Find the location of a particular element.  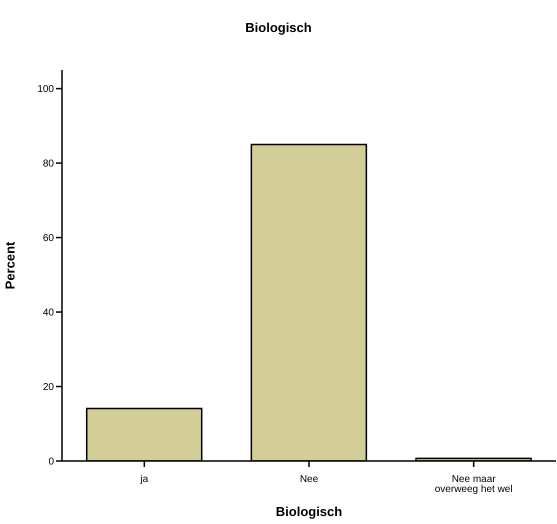

y-tick-label: 40 is located at coordinates (48, 313).